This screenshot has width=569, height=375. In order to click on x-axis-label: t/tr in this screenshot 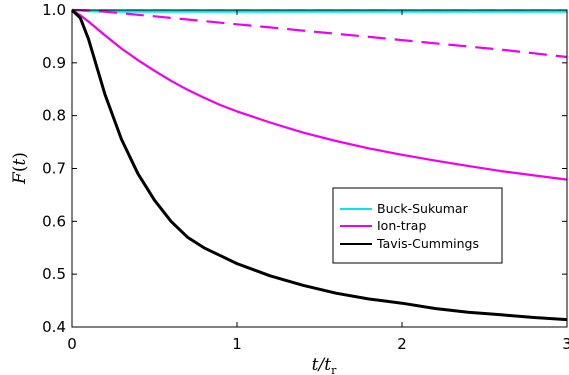, I will do `click(324, 365)`.